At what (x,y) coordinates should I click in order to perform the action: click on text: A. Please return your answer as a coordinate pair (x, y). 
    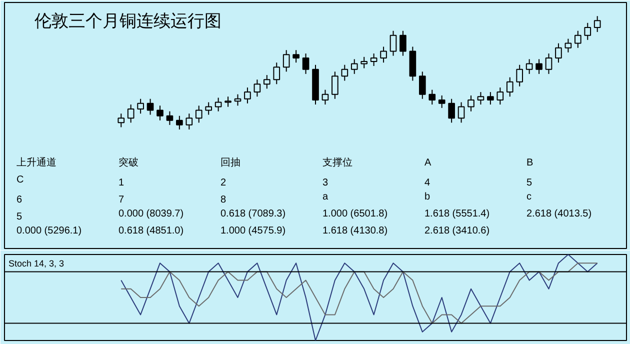
    Looking at the image, I should click on (428, 163).